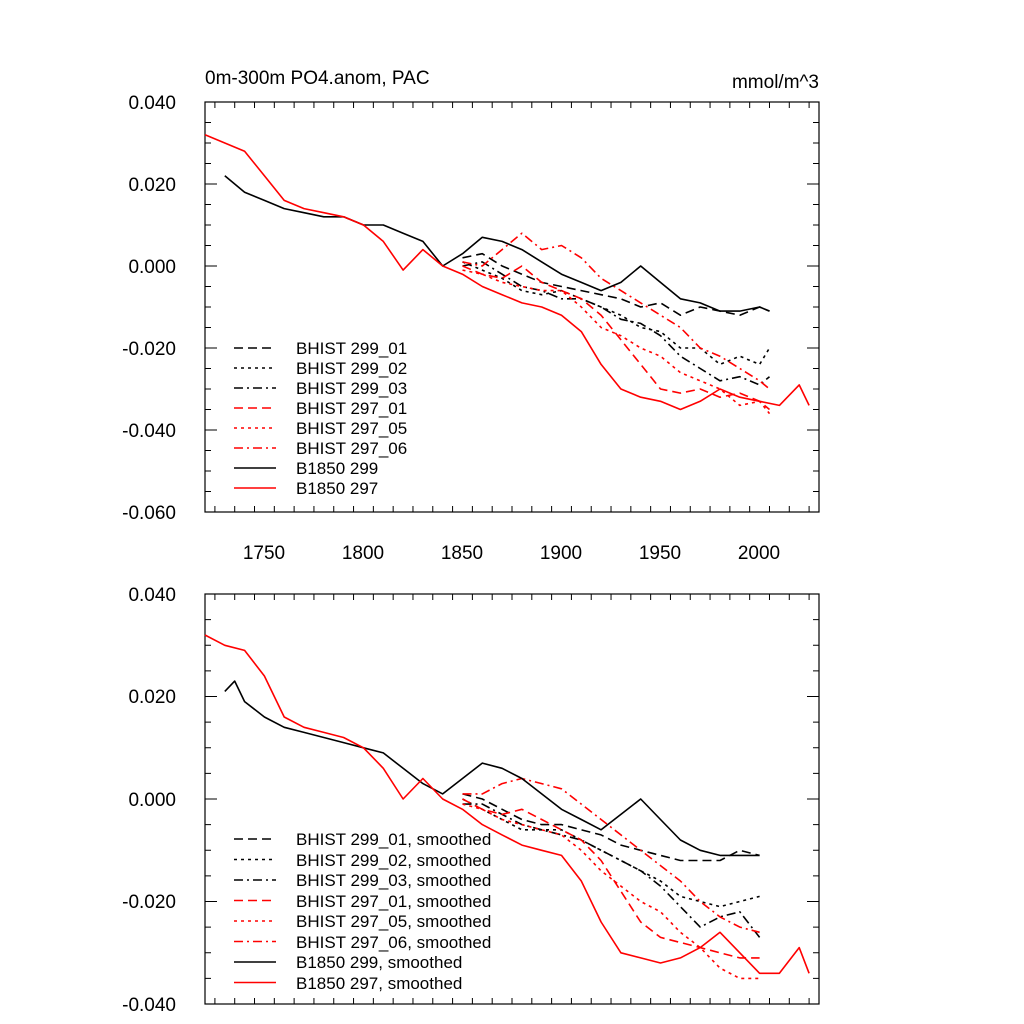  Describe the element at coordinates (379, 983) in the screenshot. I see `bottom-legend-label: B1850 297, smoothed` at that location.